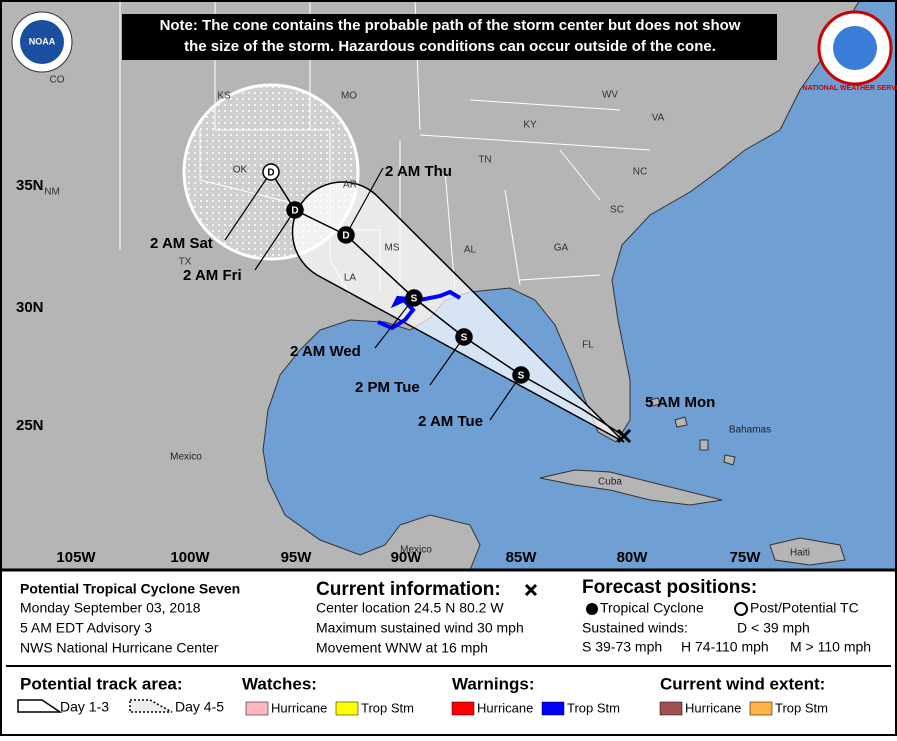 This screenshot has width=897, height=741. Describe the element at coordinates (631, 487) in the screenshot. I see `cuba` at that location.